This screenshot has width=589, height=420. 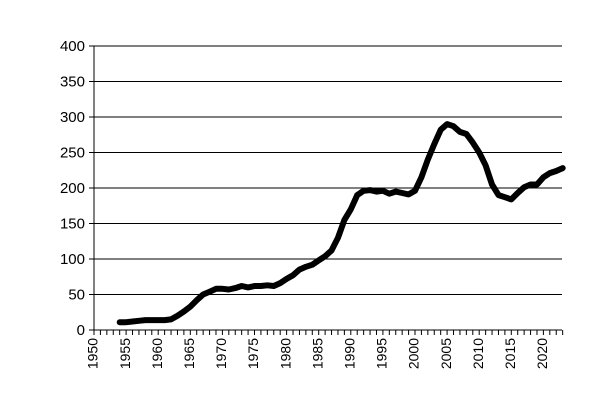 What do you see at coordinates (72, 82) in the screenshot?
I see `y-tick-label-350: 350` at bounding box center [72, 82].